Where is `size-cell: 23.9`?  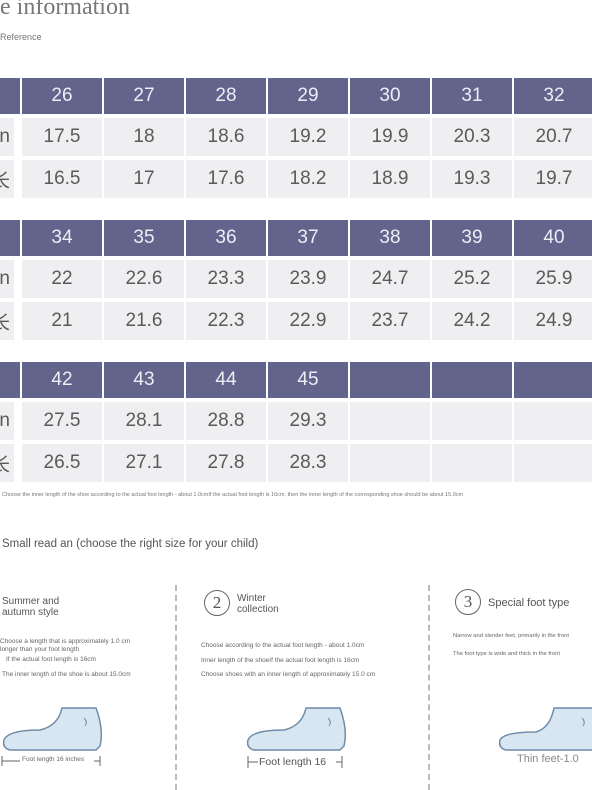 size-cell: 23.9 is located at coordinates (308, 279).